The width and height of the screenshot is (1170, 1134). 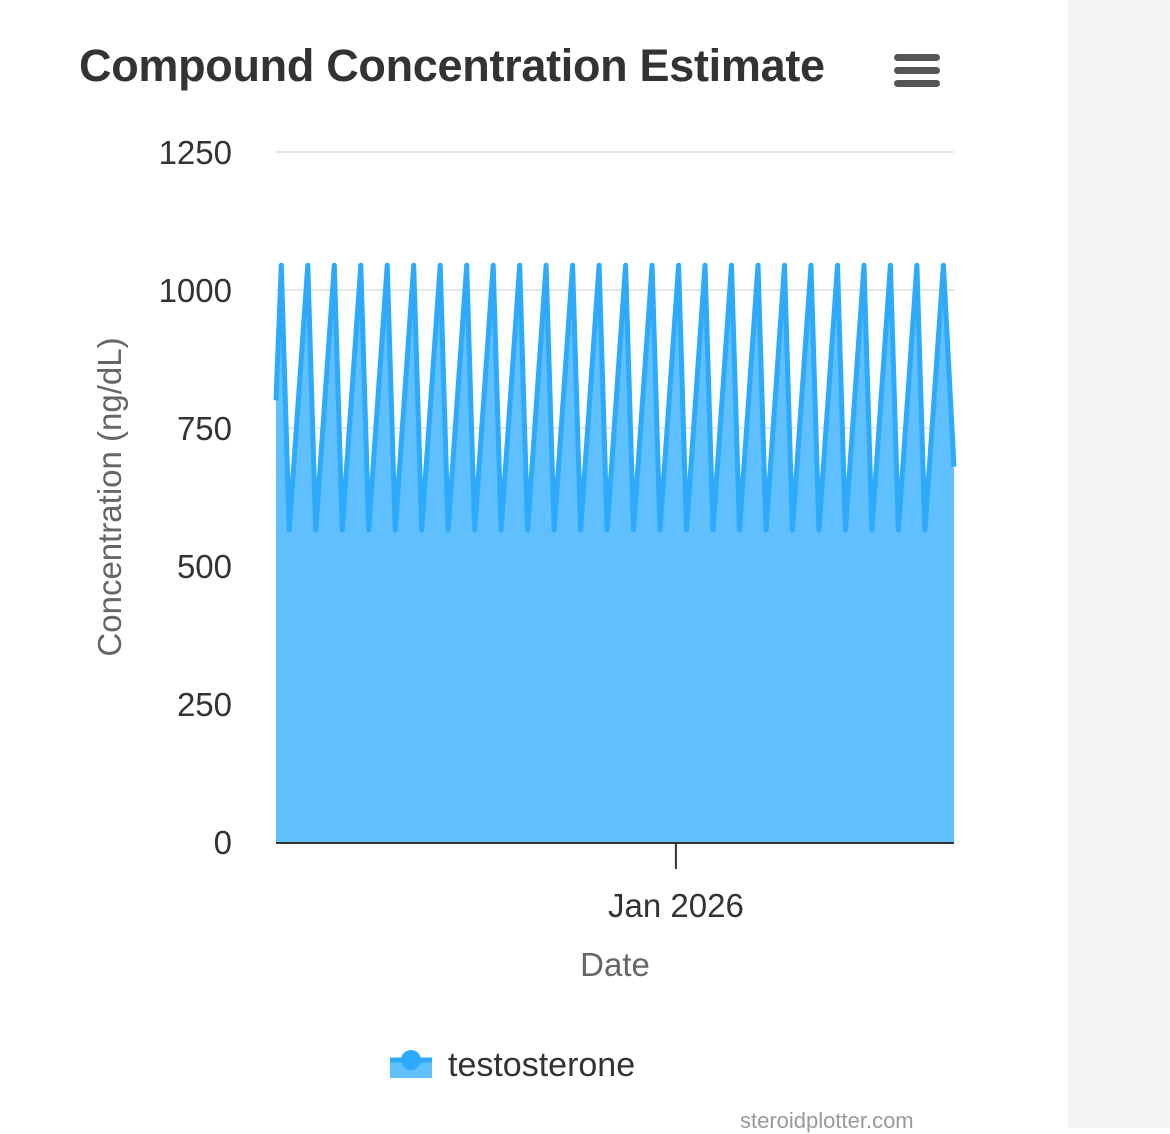 I want to click on y-tick-label: 250, so click(x=204, y=704).